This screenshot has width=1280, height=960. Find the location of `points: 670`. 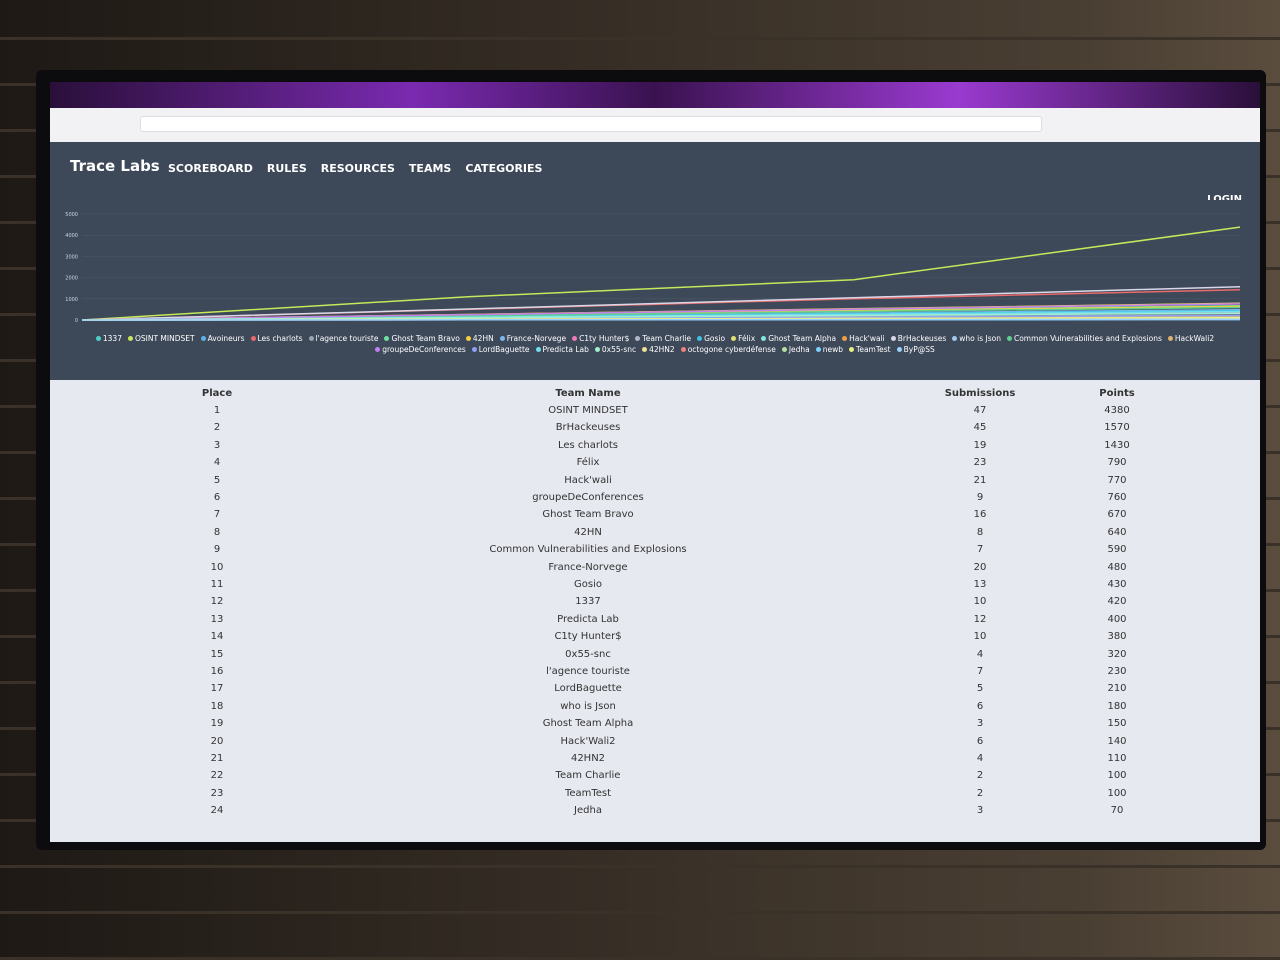

points: 670 is located at coordinates (1117, 515).